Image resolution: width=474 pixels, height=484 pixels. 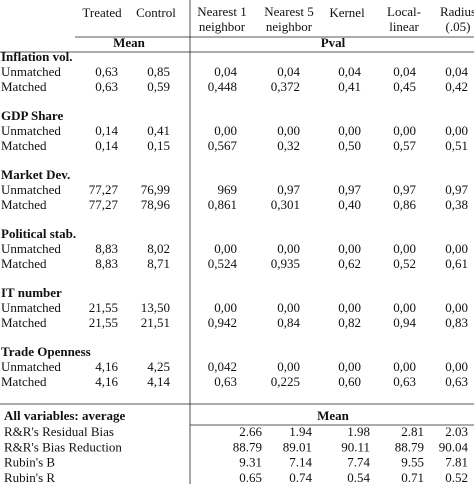 I want to click on cell: 0,38, so click(x=456, y=204).